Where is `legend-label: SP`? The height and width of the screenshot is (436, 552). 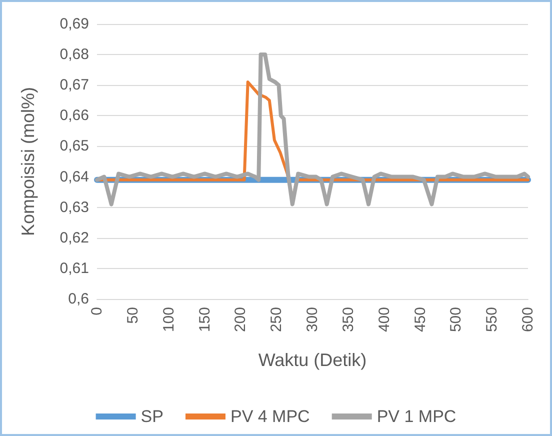 legend-label: SP is located at coordinates (152, 416).